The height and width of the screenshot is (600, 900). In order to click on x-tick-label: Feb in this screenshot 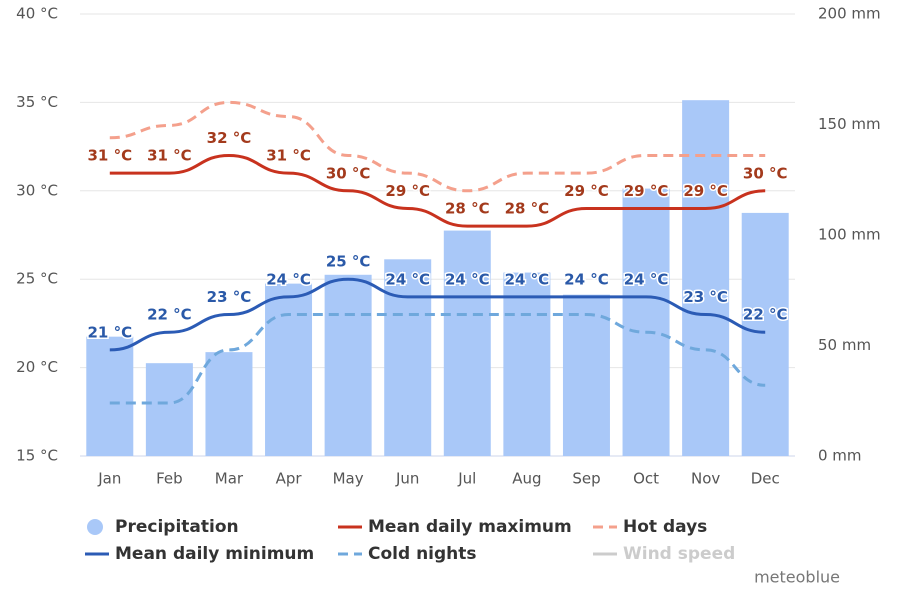, I will do `click(169, 479)`.